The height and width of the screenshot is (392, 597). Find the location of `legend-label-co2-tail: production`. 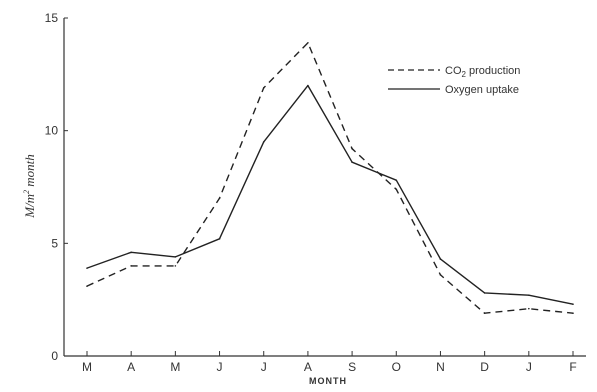

legend-label-co2-tail: production is located at coordinates (493, 71).